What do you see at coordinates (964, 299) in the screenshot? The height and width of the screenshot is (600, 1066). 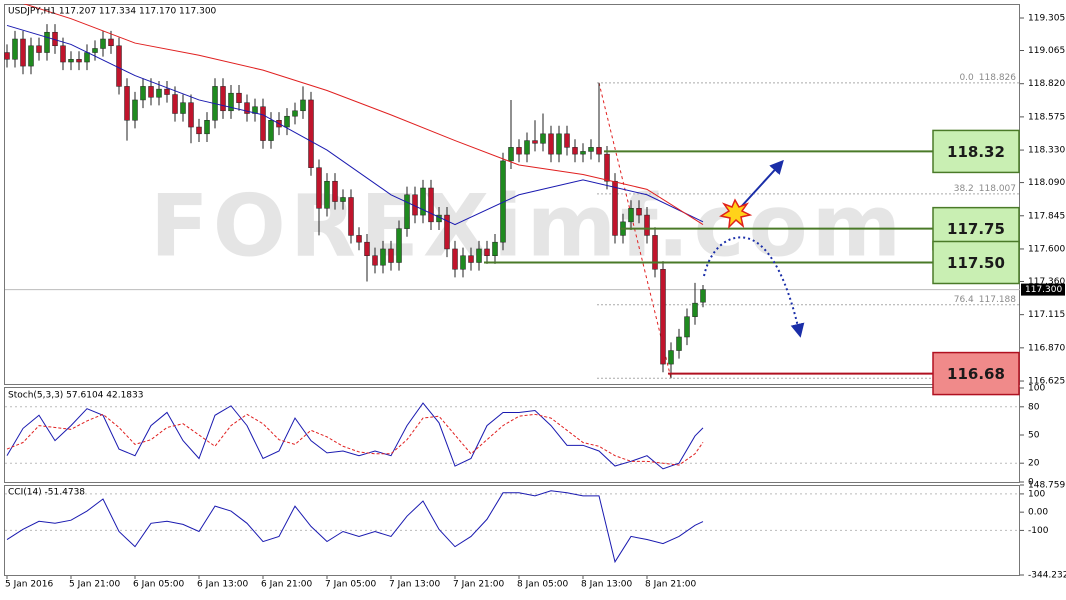 I see `fib-ratio: 76.4` at bounding box center [964, 299].